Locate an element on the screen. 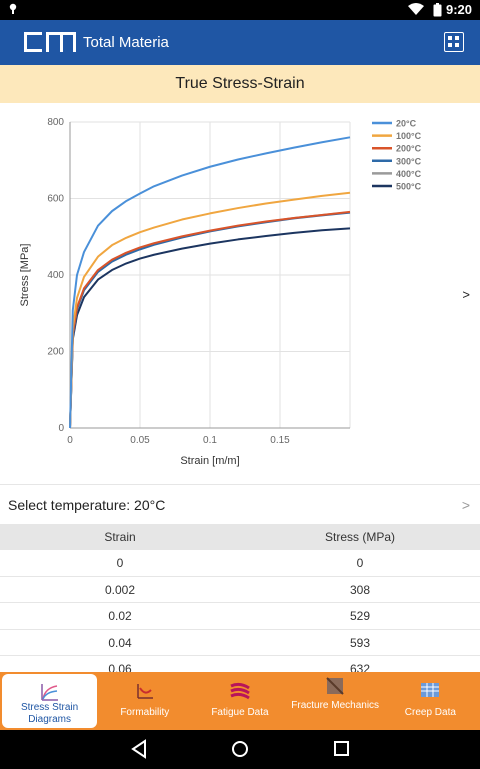  y-axis-label: Stress [MPa] is located at coordinates (25, 275).